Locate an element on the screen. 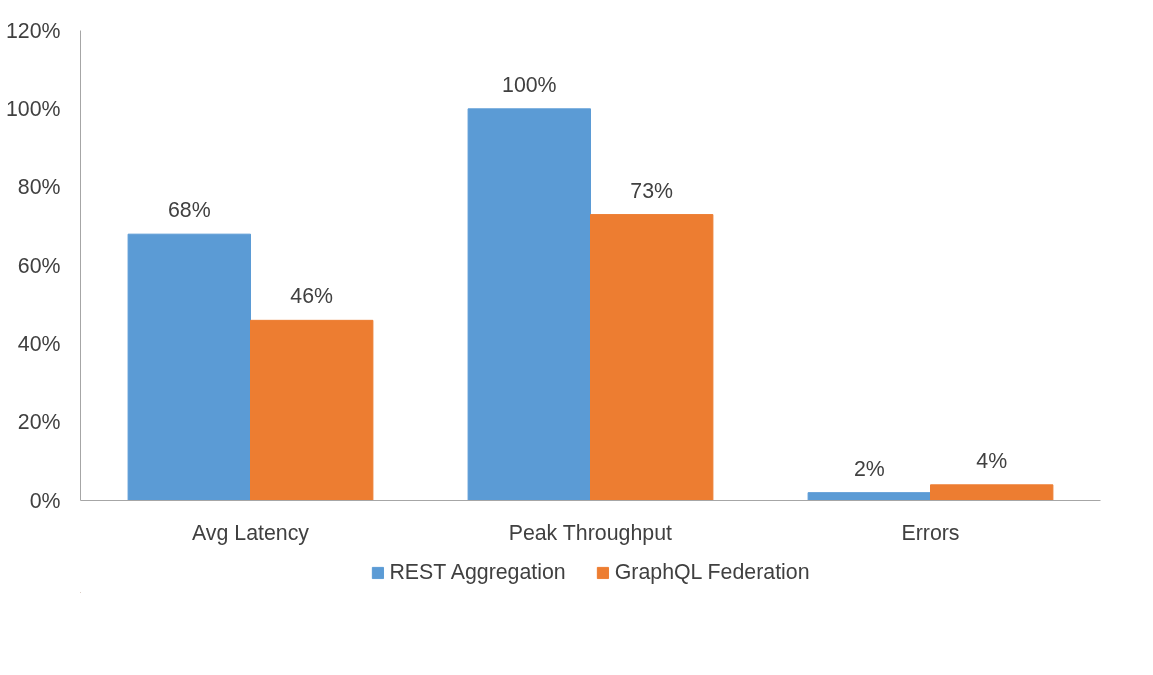  data-label: 68% is located at coordinates (189, 210).